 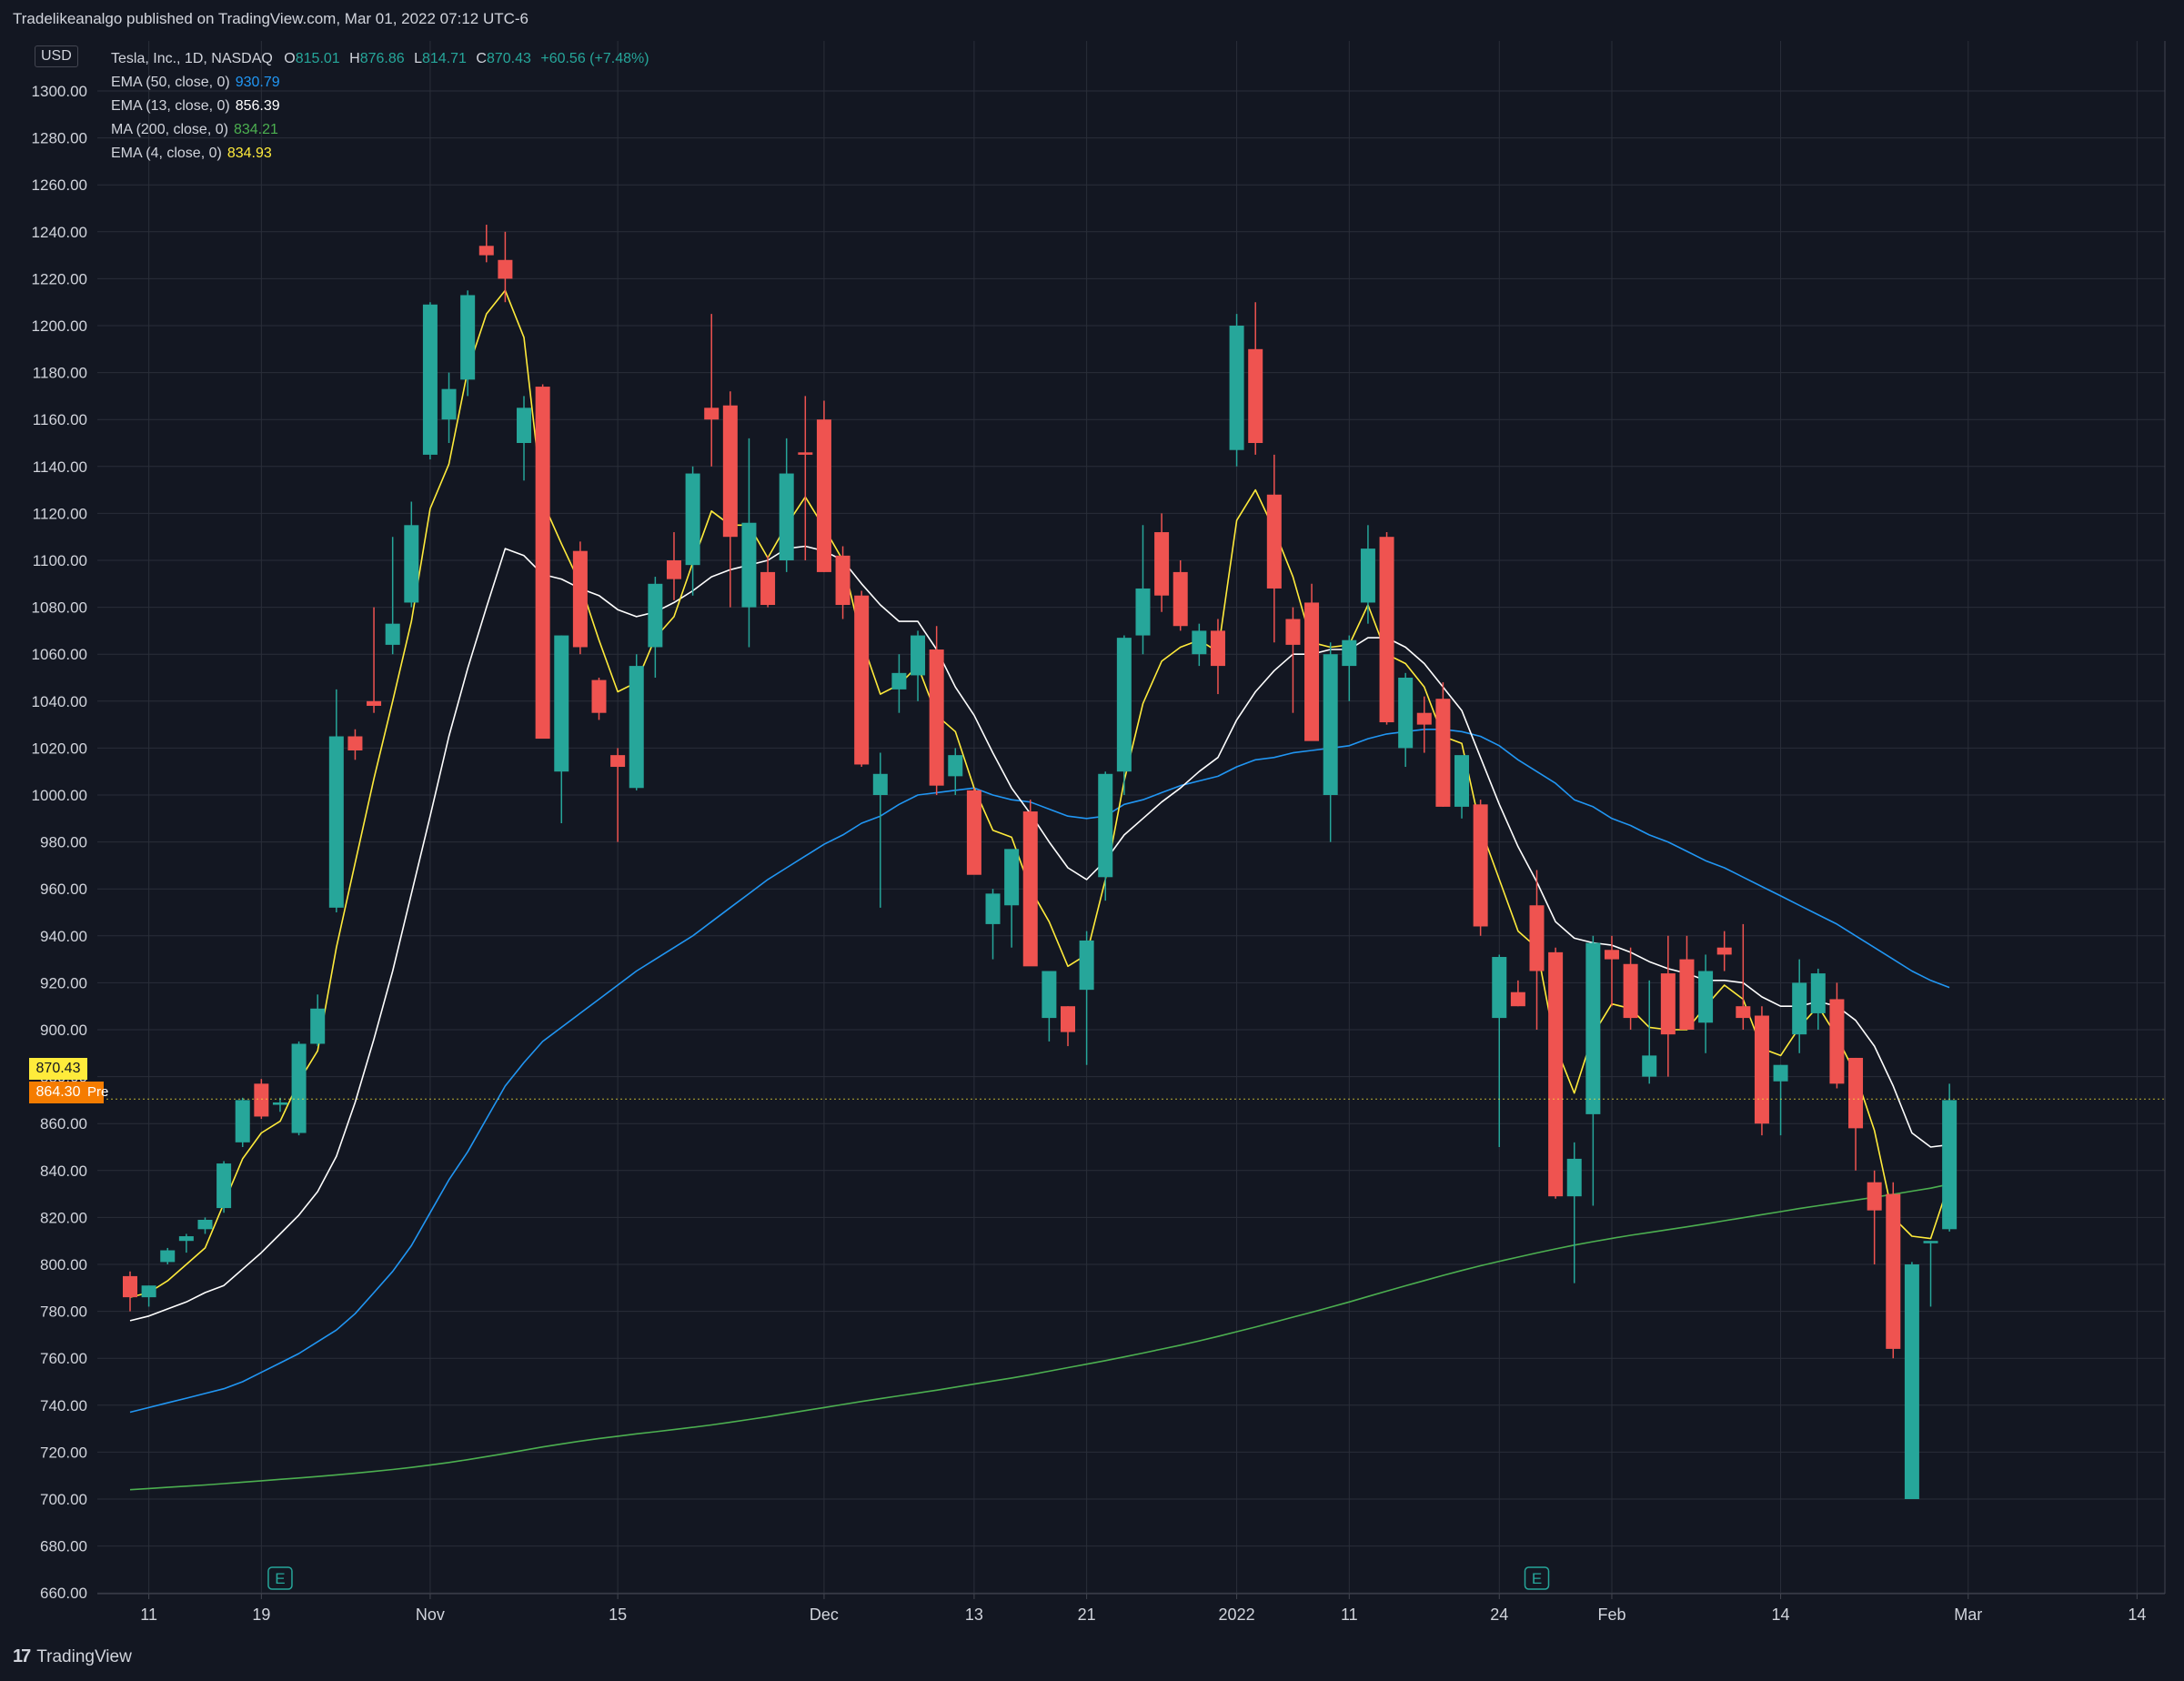 What do you see at coordinates (63, 1312) in the screenshot?
I see `price-tick-label: 780.00` at bounding box center [63, 1312].